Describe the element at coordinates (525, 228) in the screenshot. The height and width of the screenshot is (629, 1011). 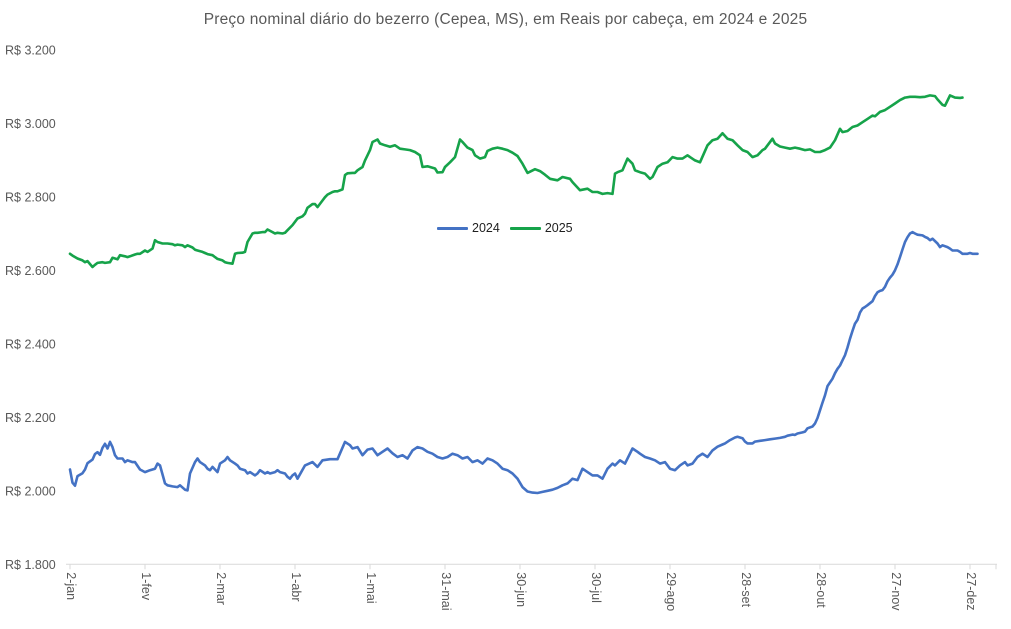
I see `legend-line-swatch-2025` at that location.